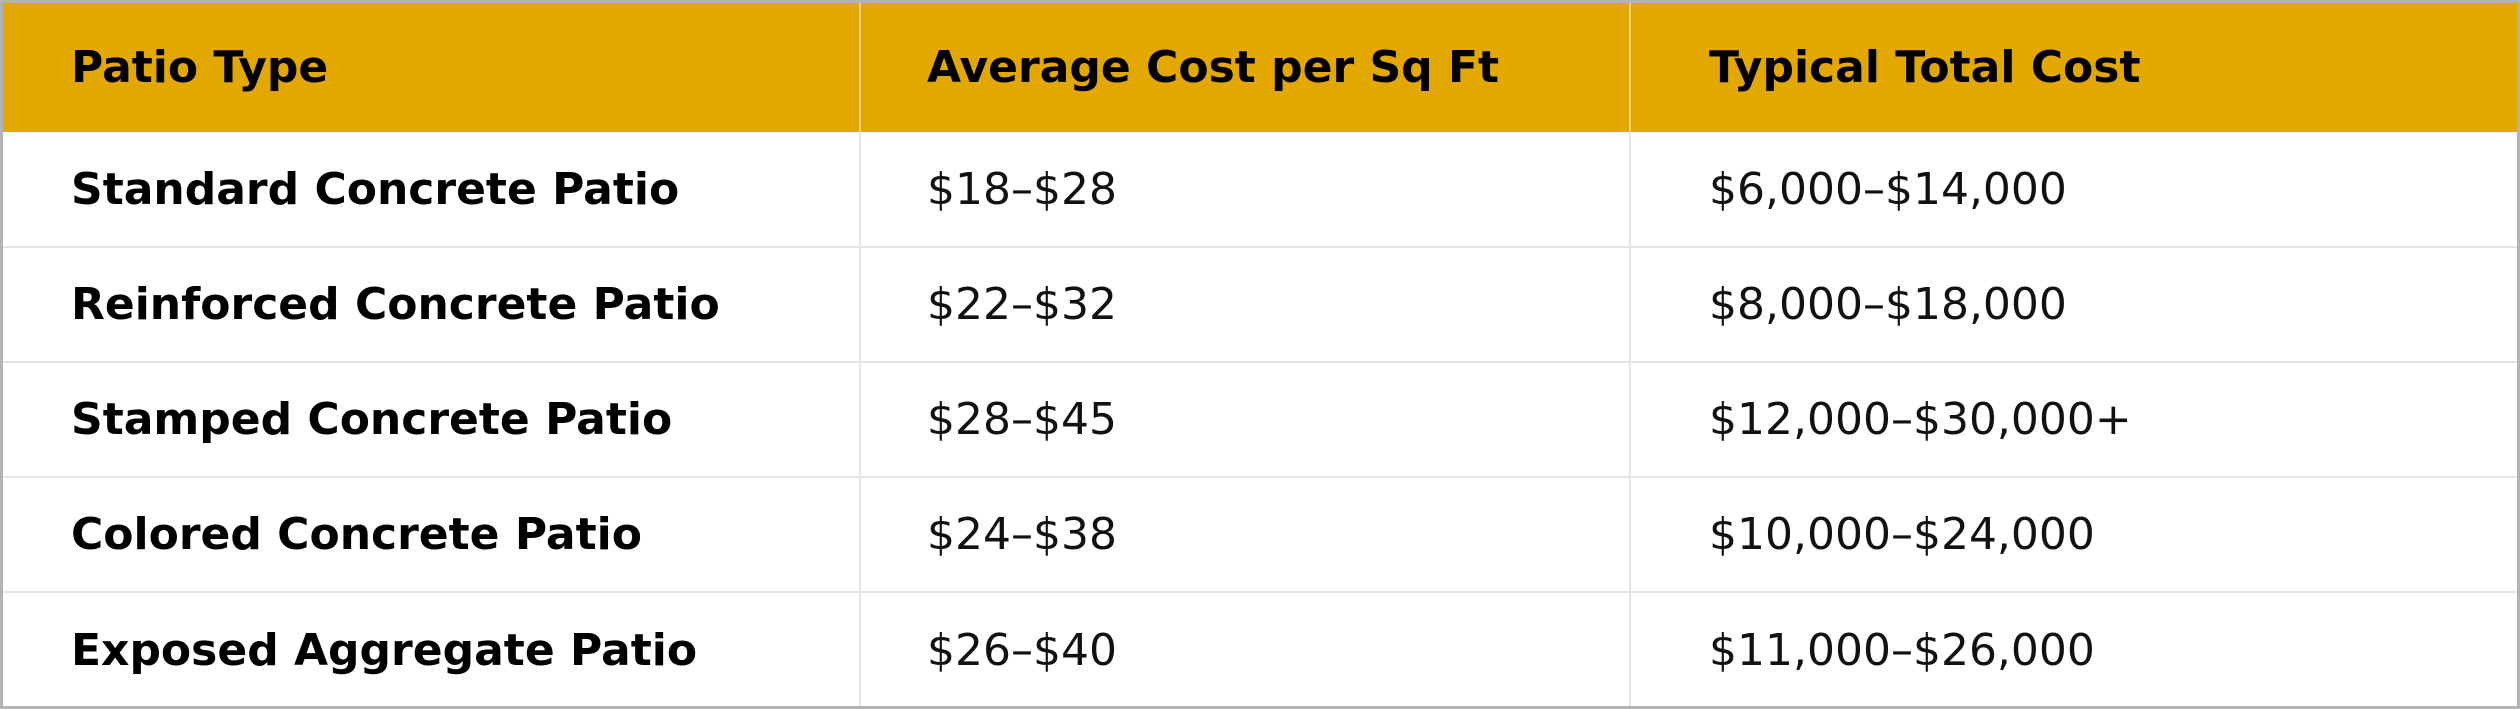 The width and height of the screenshot is (2520, 709). I want to click on cell-cost-per-sqft: $24–$38, so click(1245, 535).